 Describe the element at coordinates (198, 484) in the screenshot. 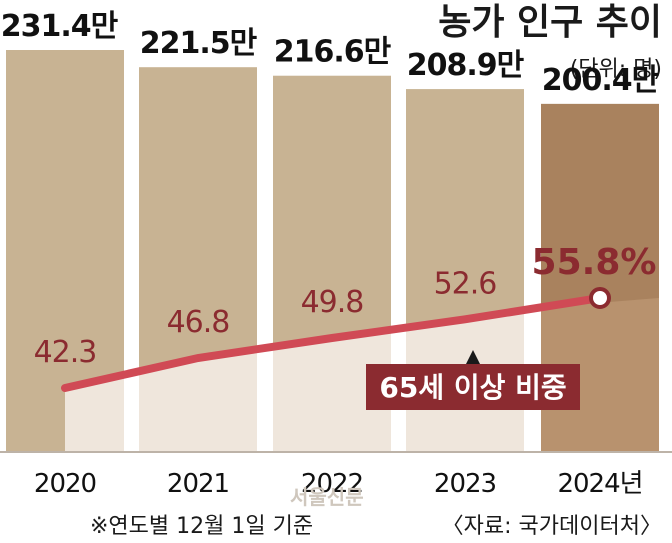

I see `category-label: 2021` at that location.